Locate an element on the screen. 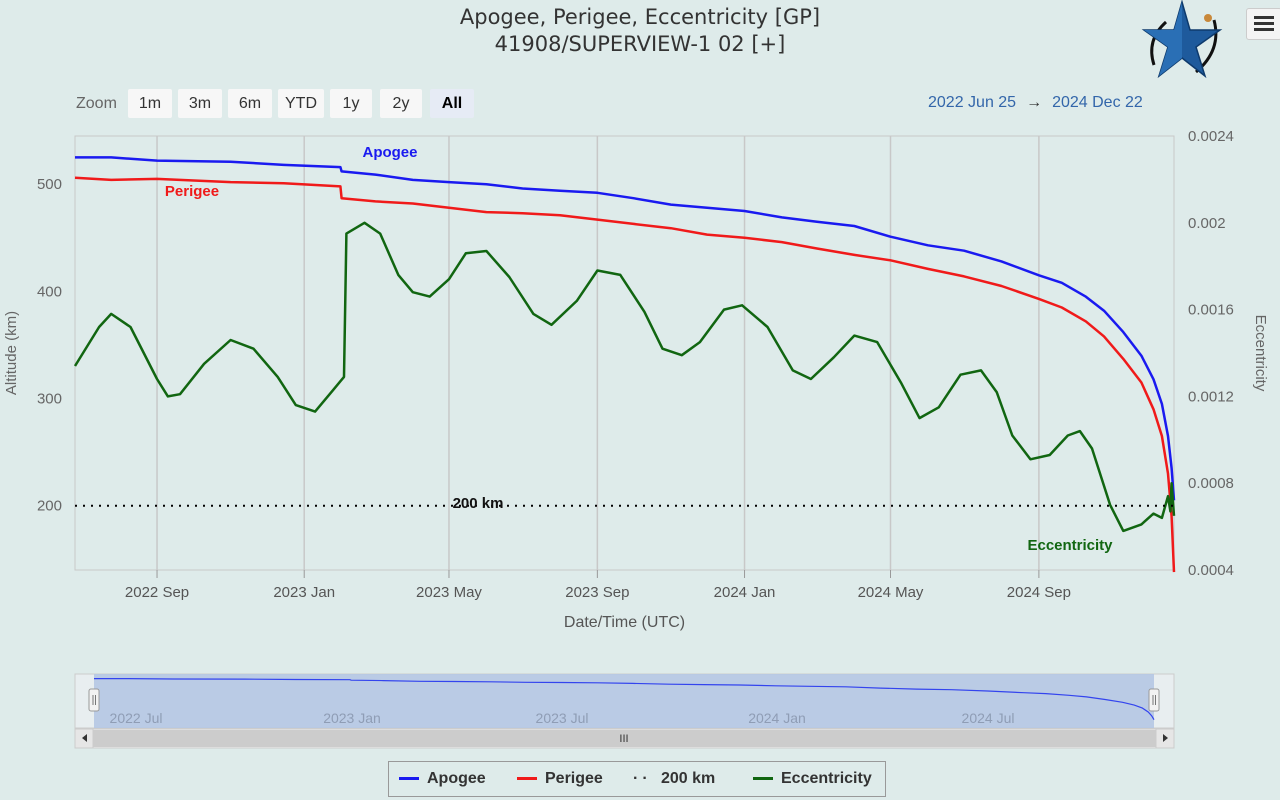 This screenshot has height=800, width=1280. zoom-button-all: All is located at coordinates (452, 103).